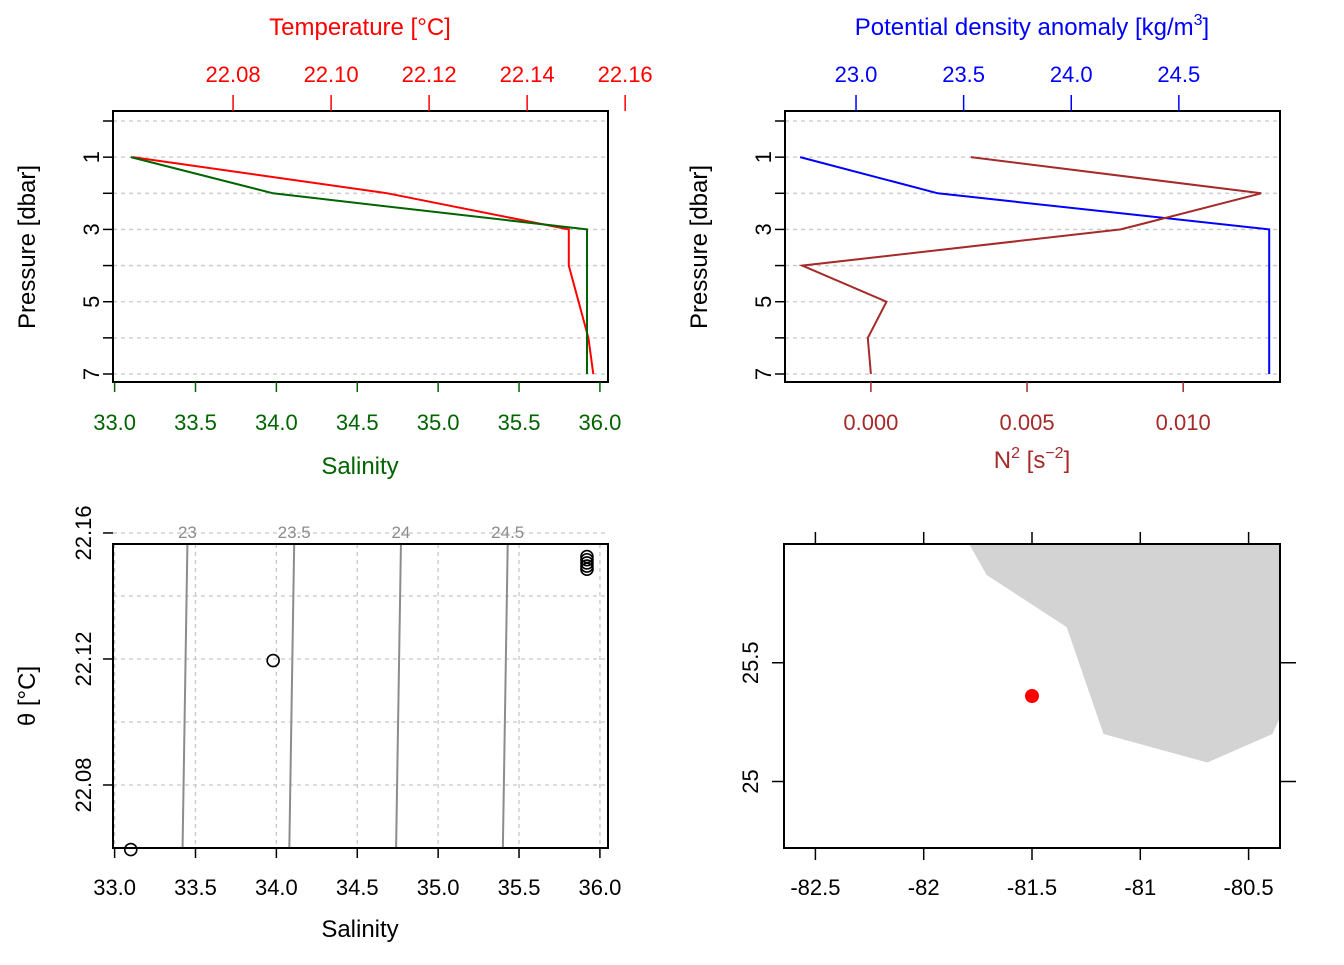 The height and width of the screenshot is (965, 1344). Describe the element at coordinates (1027, 408) in the screenshot. I see `p2-n2-axis: 0.000 0.005 0.010` at that location.